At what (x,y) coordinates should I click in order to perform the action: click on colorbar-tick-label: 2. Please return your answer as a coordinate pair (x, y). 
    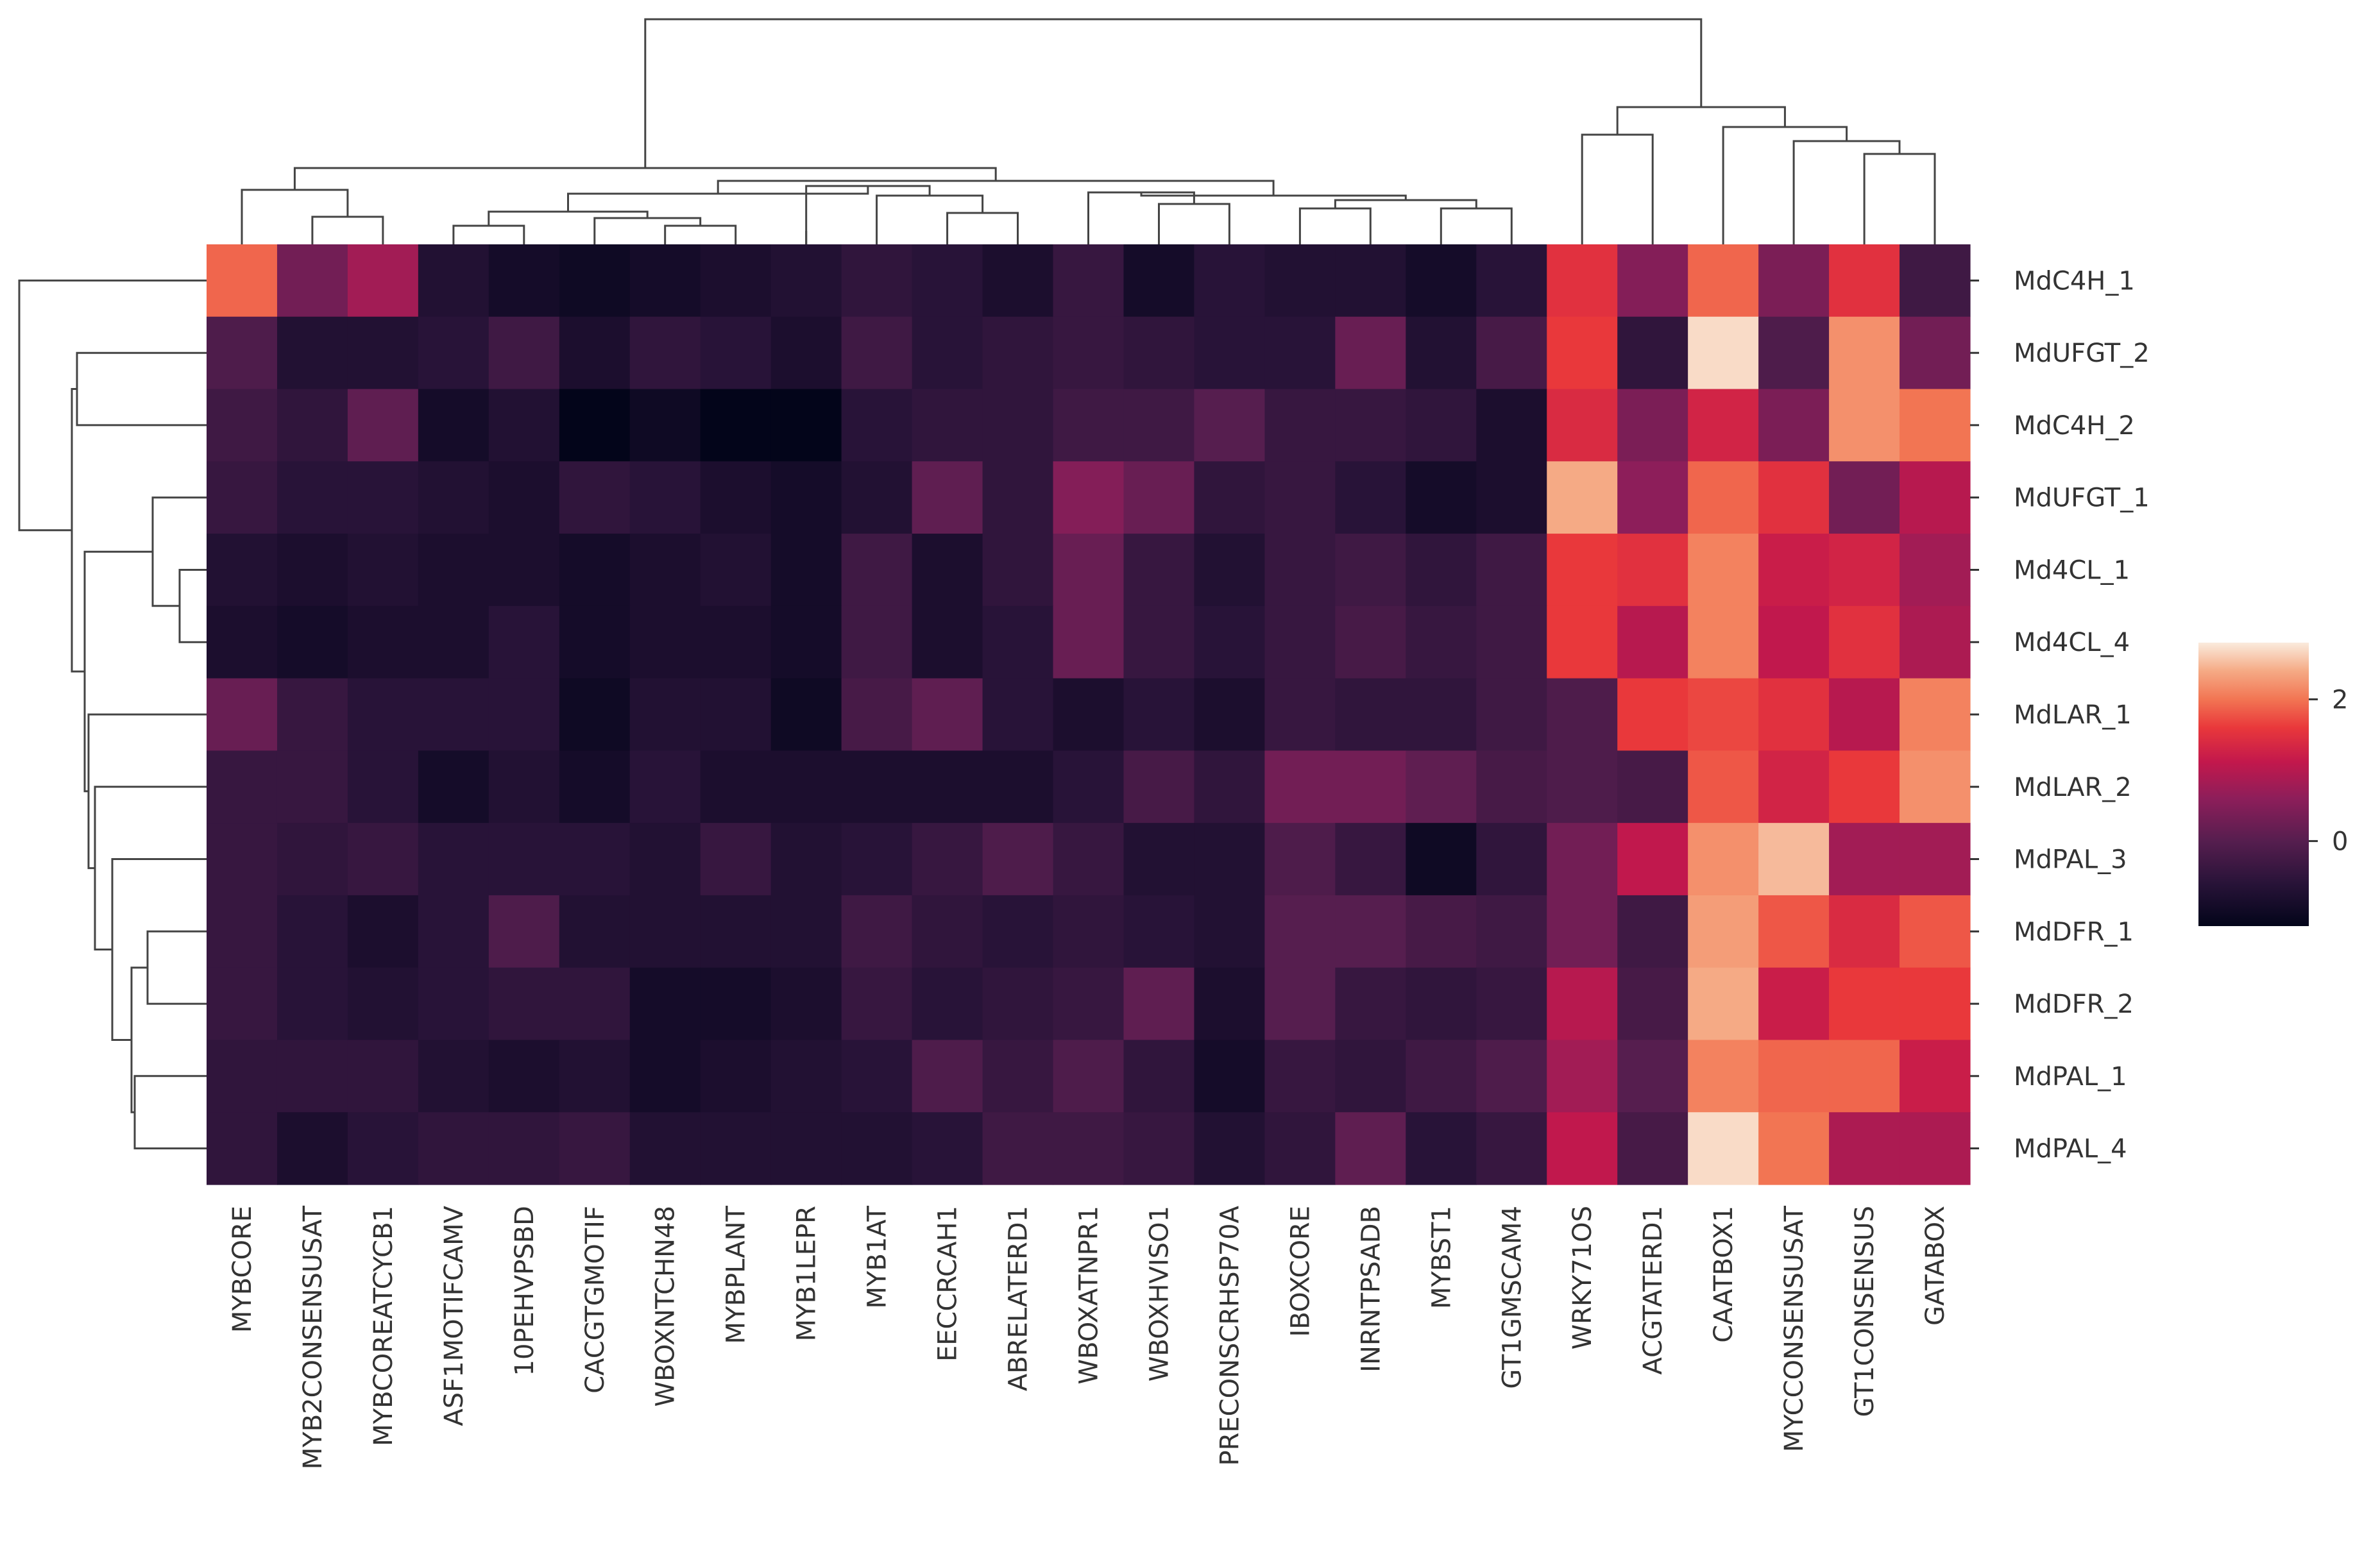
    Looking at the image, I should click on (2340, 699).